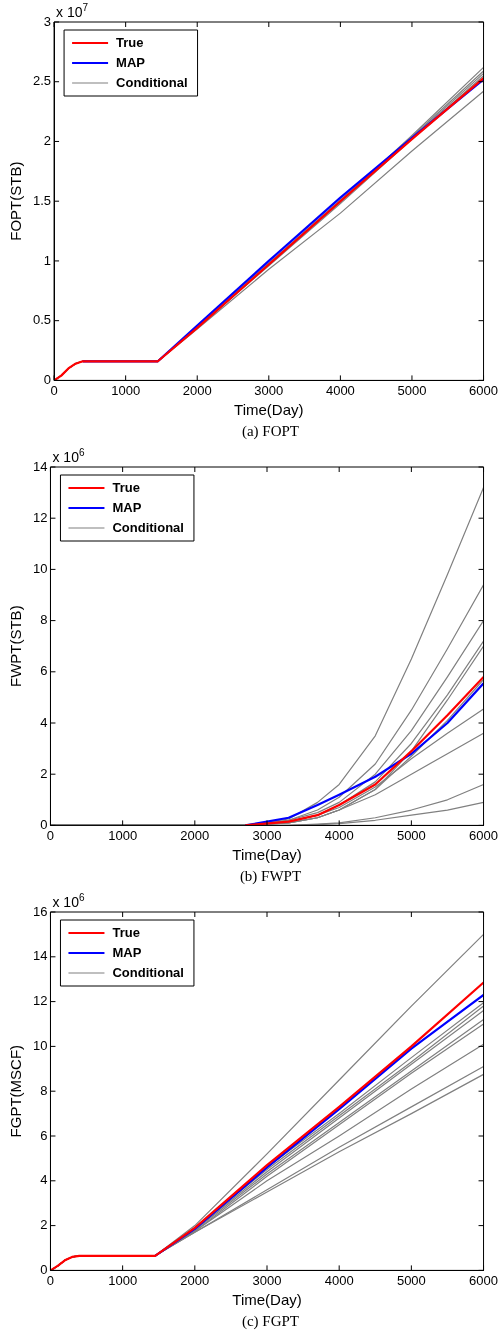 Image resolution: width=501 pixels, height=1335 pixels. Describe the element at coordinates (270, 431) in the screenshot. I see `text: (a) FOPT` at that location.